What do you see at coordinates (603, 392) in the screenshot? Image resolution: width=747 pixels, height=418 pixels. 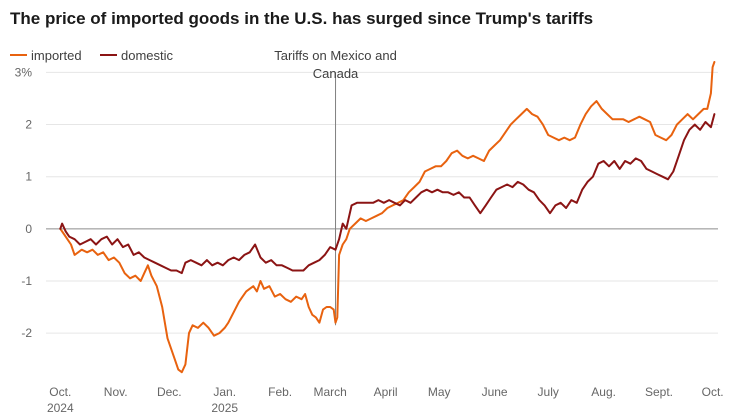 I see `x-tick-label: Aug.` at bounding box center [603, 392].